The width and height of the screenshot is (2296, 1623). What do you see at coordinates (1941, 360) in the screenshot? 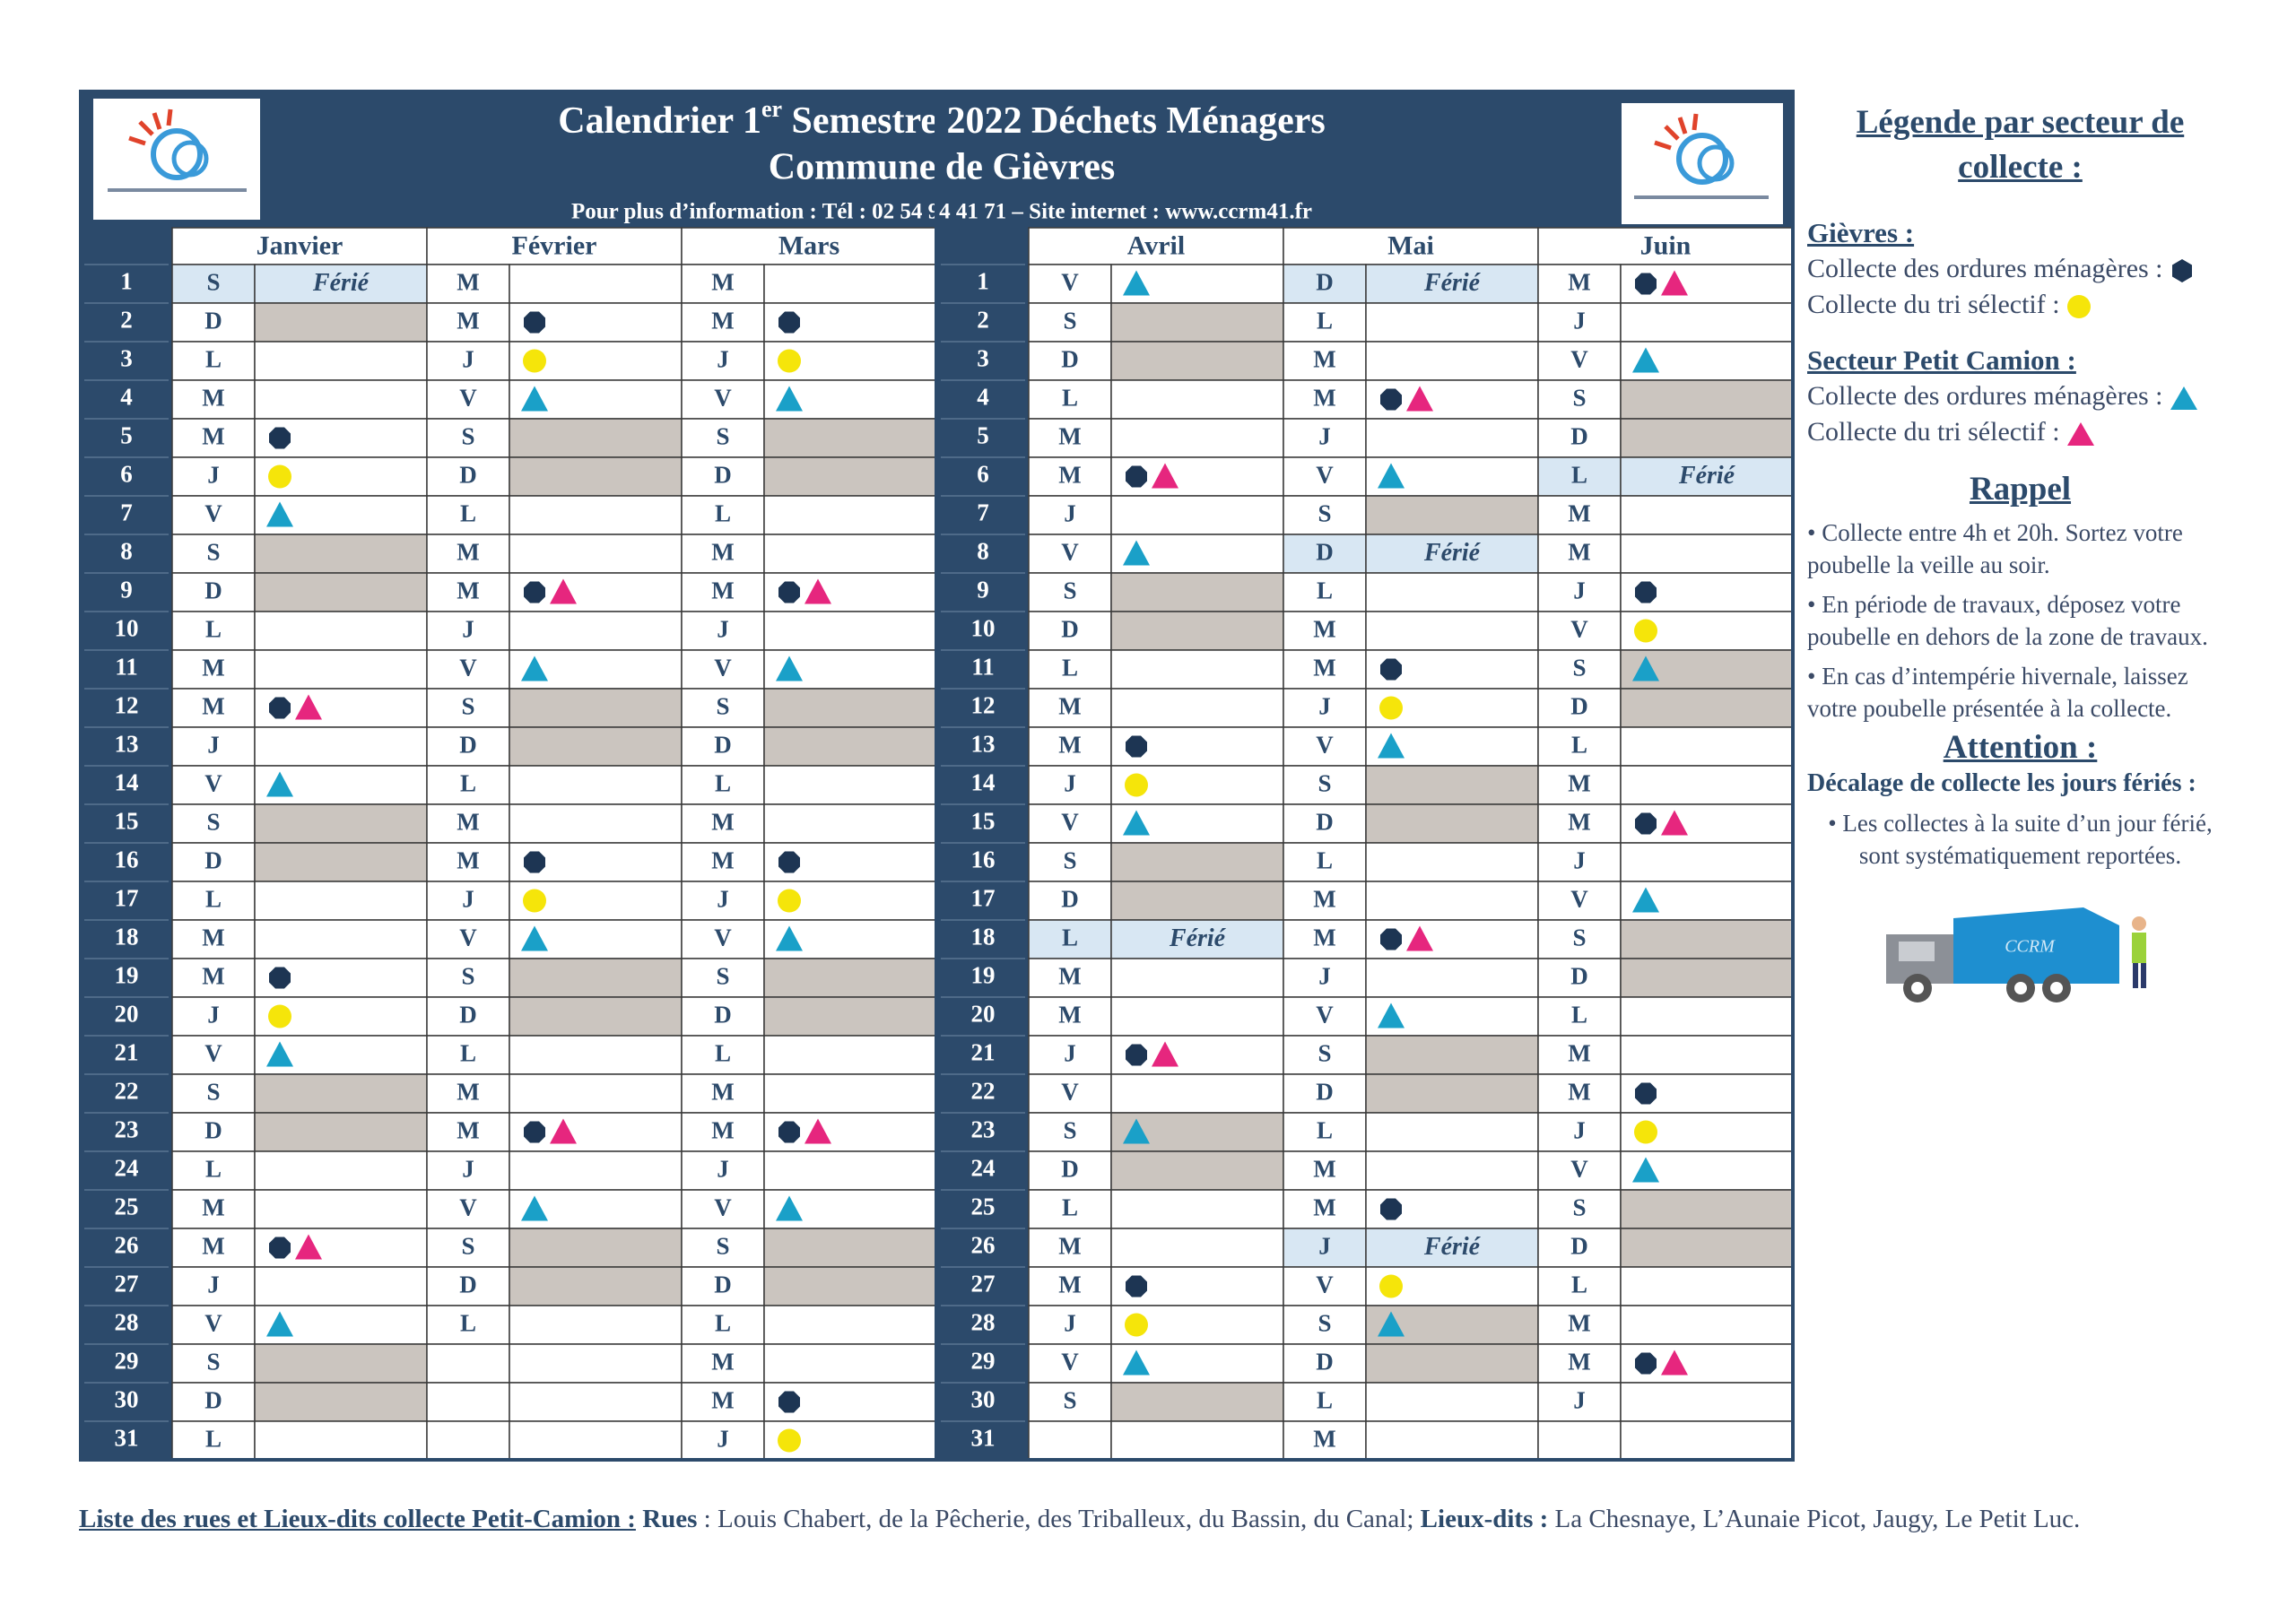
I see `legend-heading: Secteur Petit Camion :` at bounding box center [1941, 360].